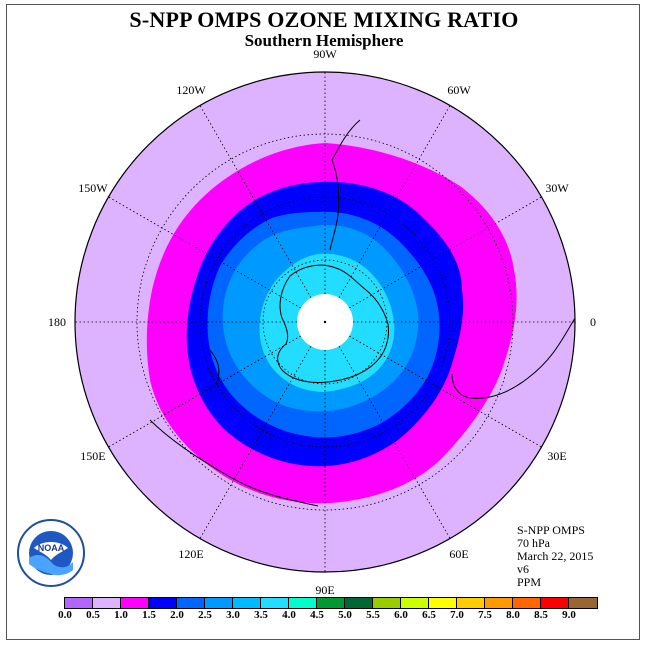 The width and height of the screenshot is (648, 648). What do you see at coordinates (317, 615) in the screenshot?
I see `colorbar-tick-label: 4.5` at bounding box center [317, 615].